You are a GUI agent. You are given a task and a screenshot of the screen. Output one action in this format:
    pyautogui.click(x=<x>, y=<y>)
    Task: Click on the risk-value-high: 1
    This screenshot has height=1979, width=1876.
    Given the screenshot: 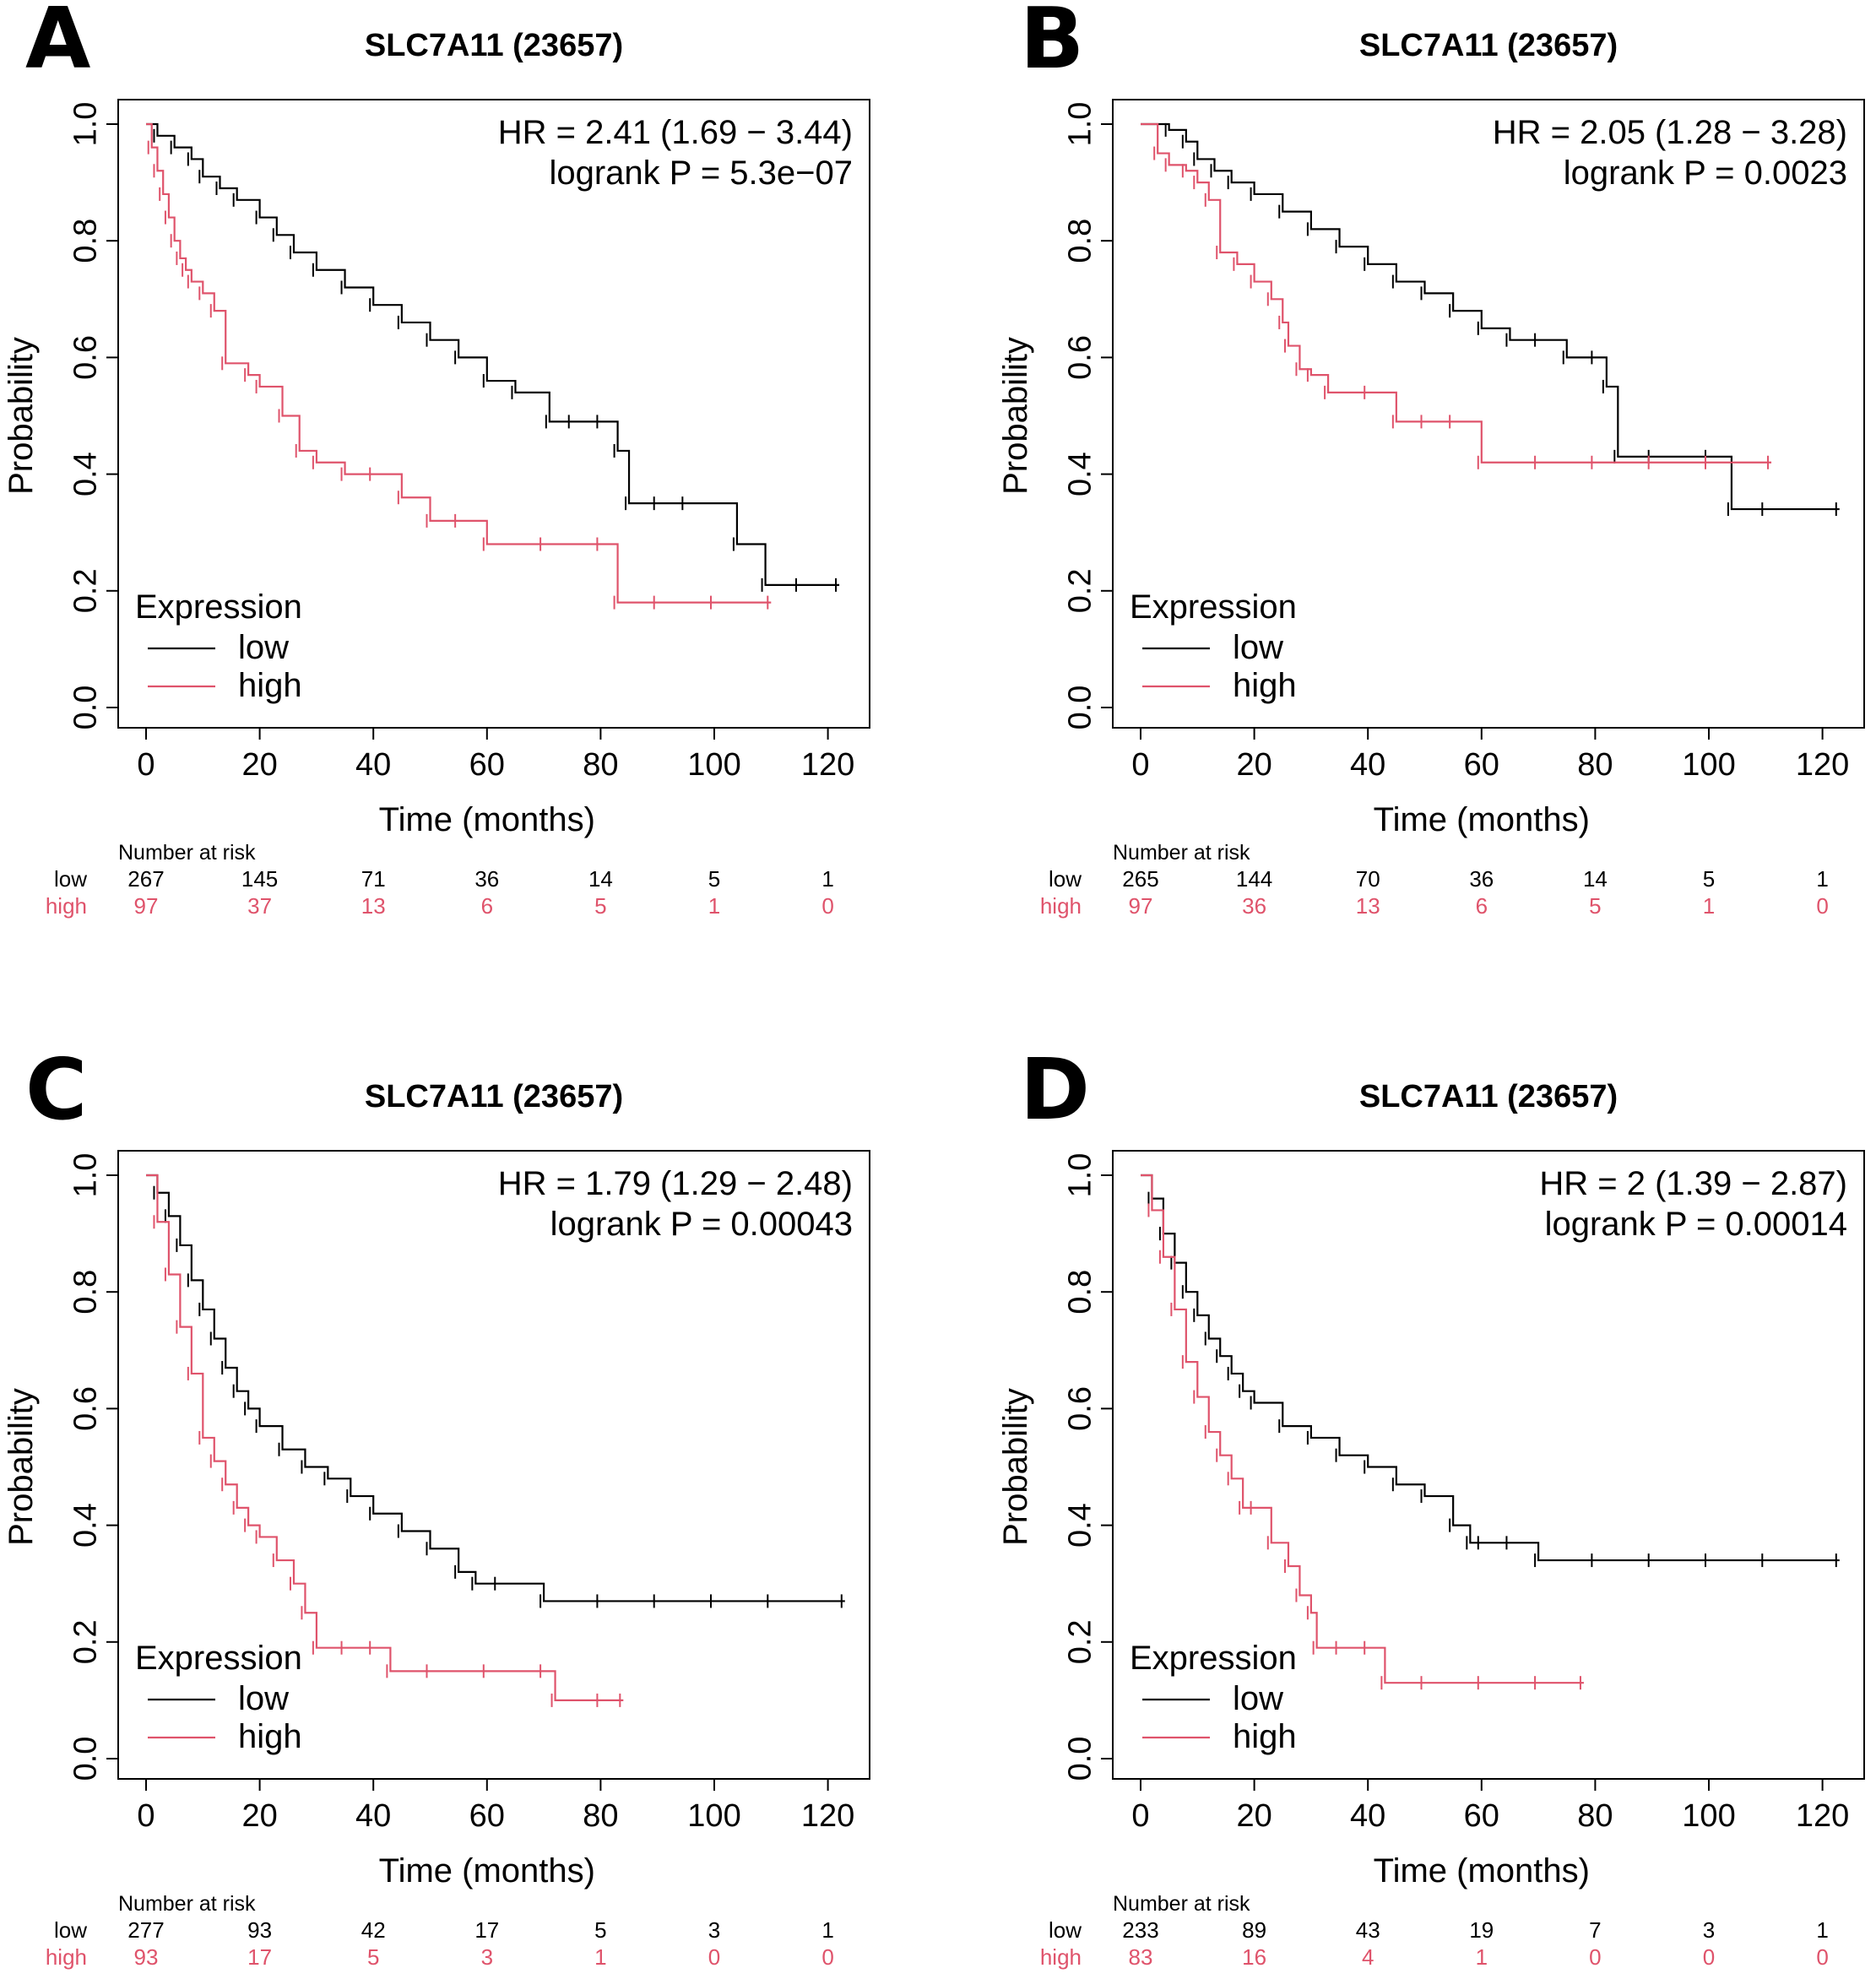 What is the action you would take?
    pyautogui.click(x=714, y=906)
    